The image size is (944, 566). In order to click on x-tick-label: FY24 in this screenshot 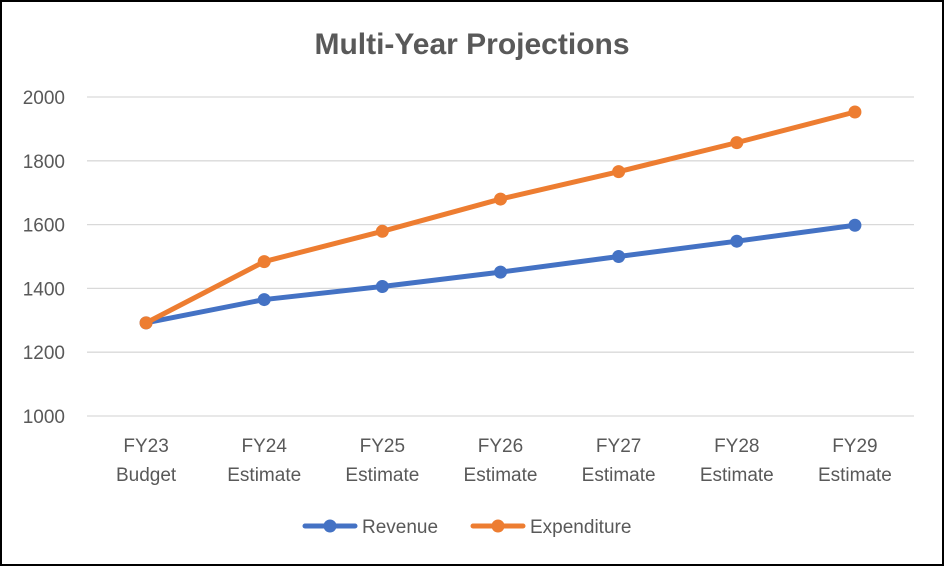, I will do `click(265, 446)`.